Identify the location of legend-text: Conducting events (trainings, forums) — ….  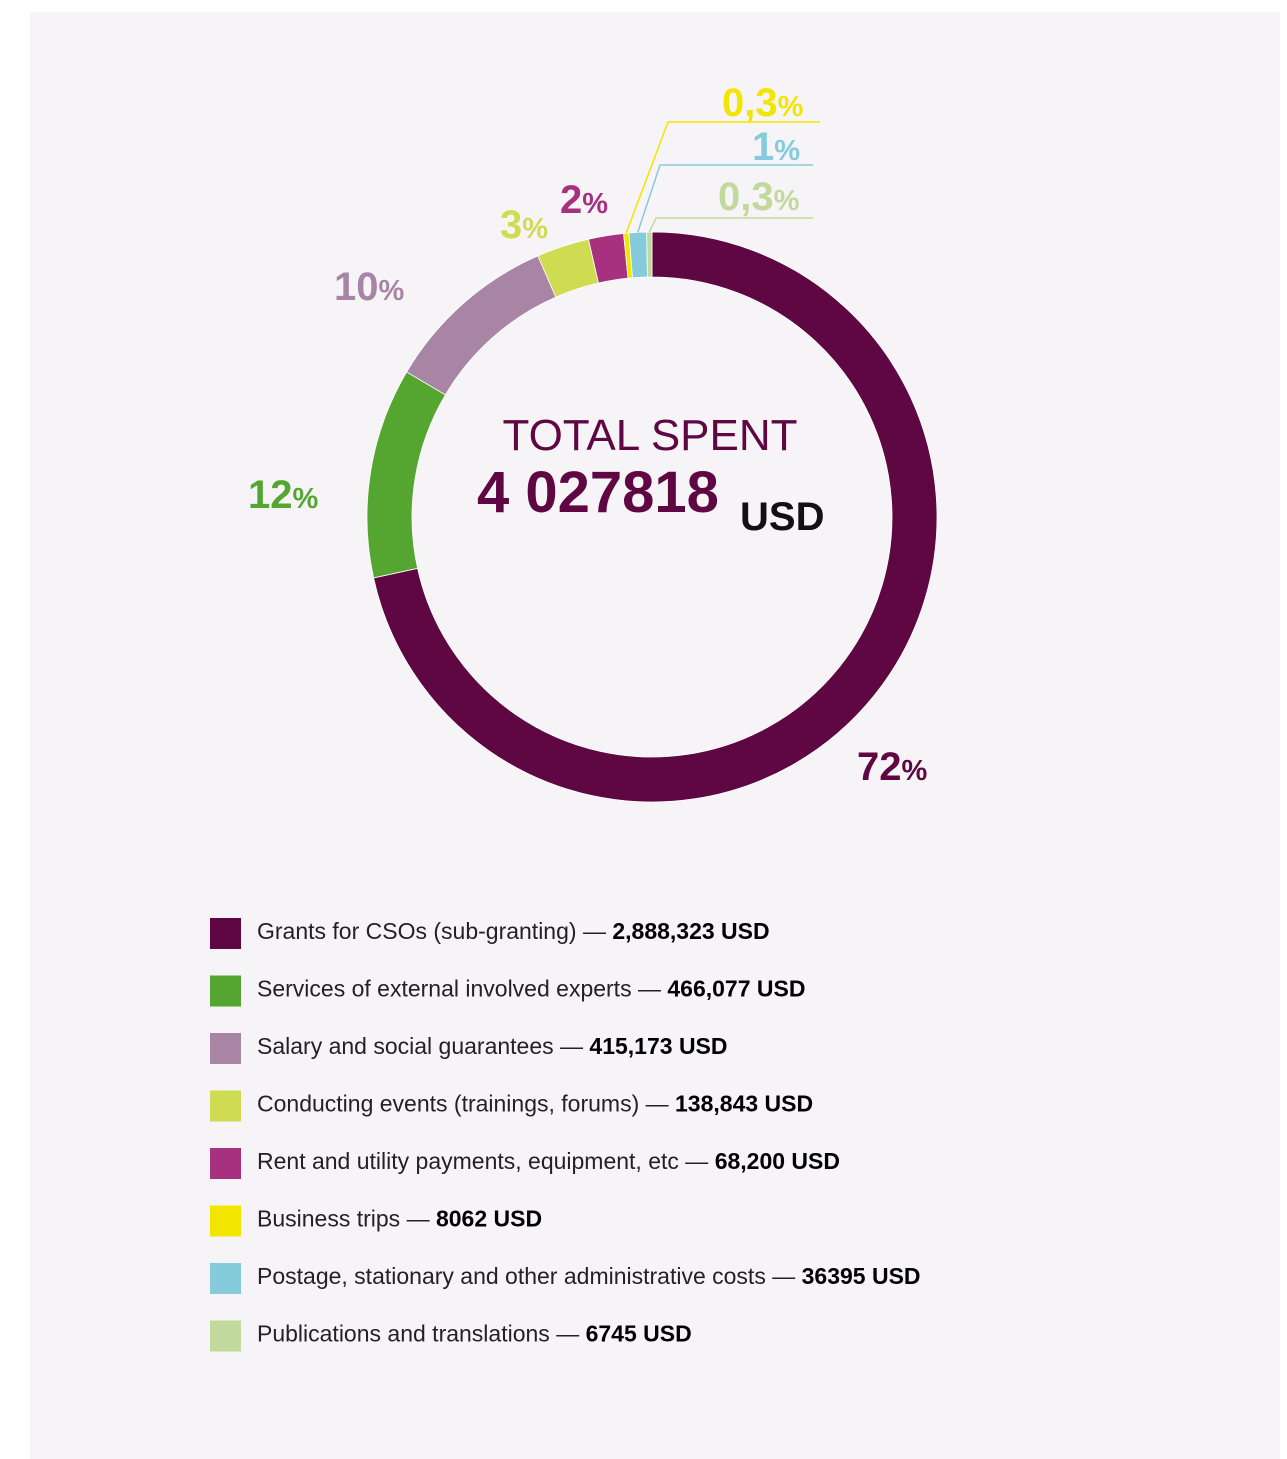
(535, 1104).